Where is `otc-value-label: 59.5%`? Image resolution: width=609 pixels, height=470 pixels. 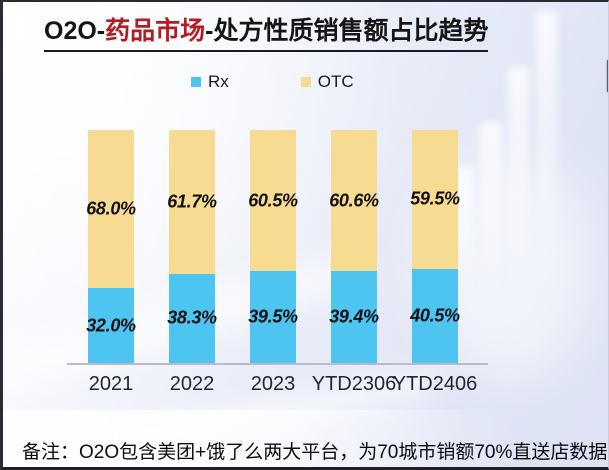 otc-value-label: 59.5% is located at coordinates (435, 198).